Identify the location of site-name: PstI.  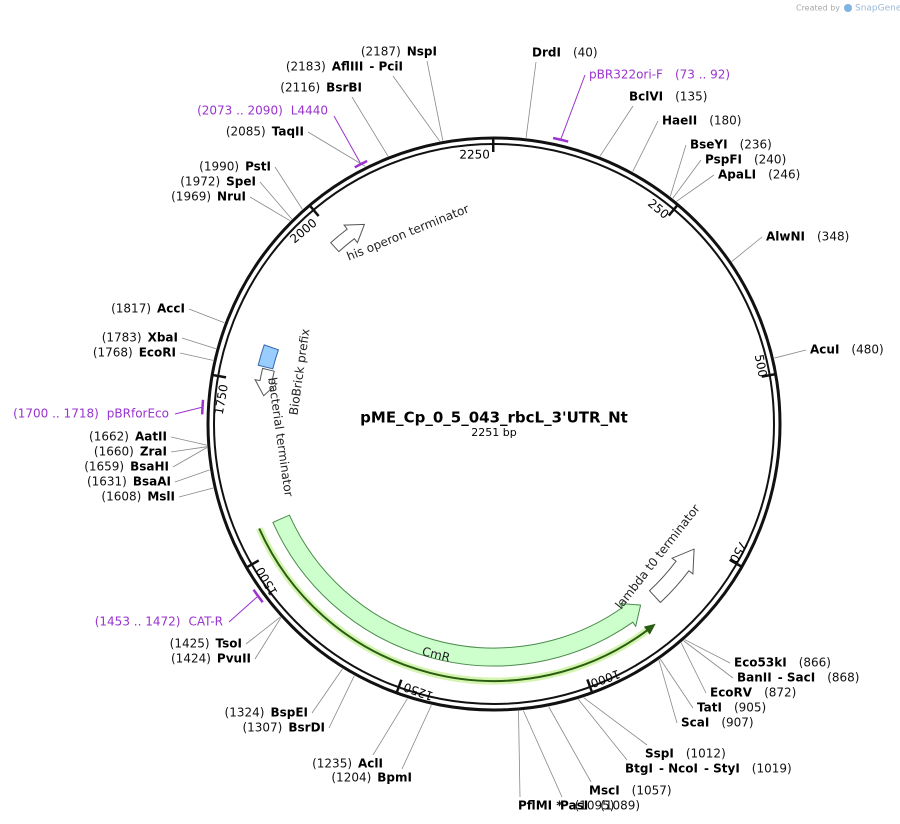
(258, 167).